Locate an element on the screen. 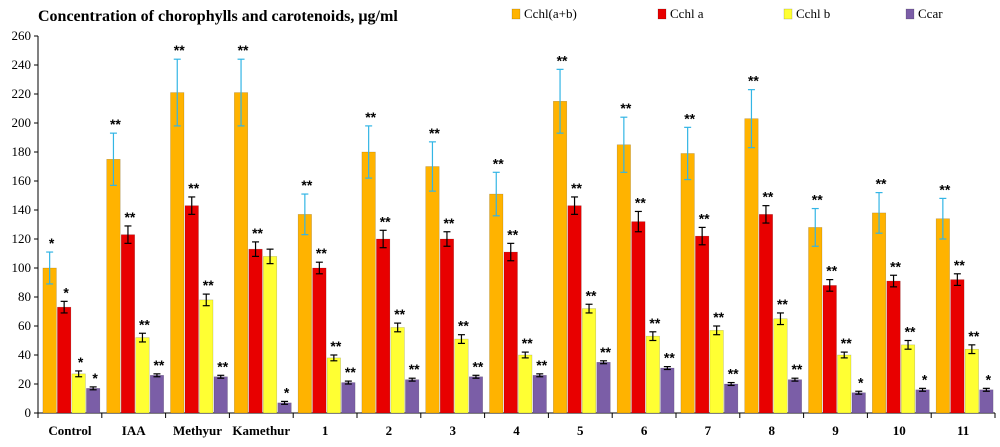 This screenshot has width=1000, height=447. x-tick-label: 5 is located at coordinates (580, 430).